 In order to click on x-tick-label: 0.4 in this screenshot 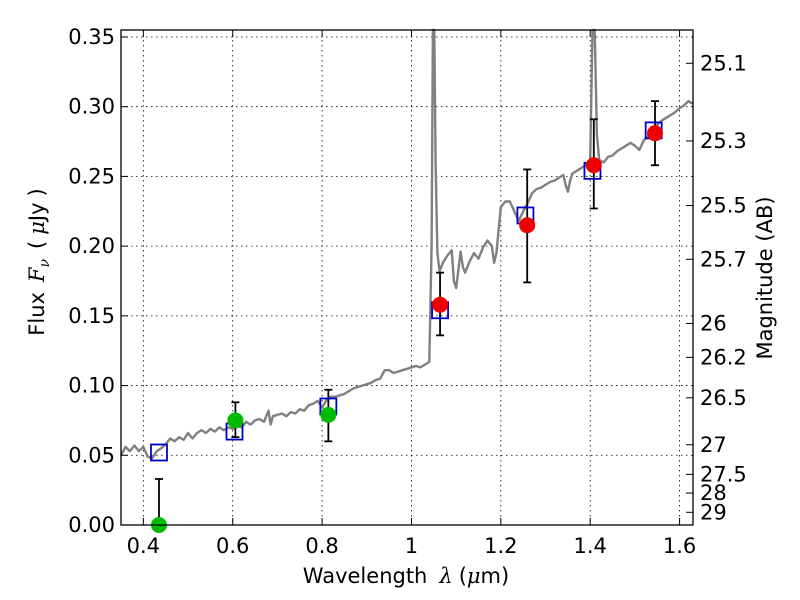, I will do `click(143, 546)`.